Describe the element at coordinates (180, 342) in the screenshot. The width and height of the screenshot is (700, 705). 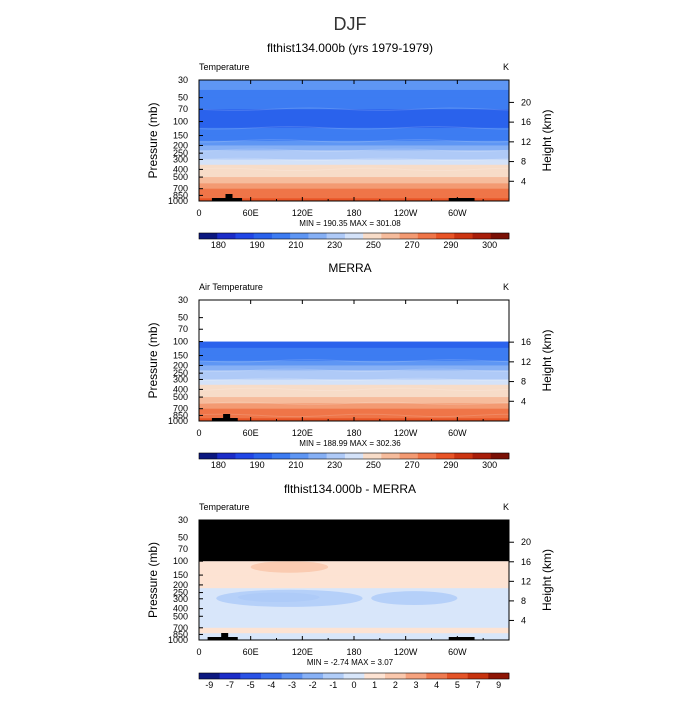
I see `y-tick-label: 100` at that location.